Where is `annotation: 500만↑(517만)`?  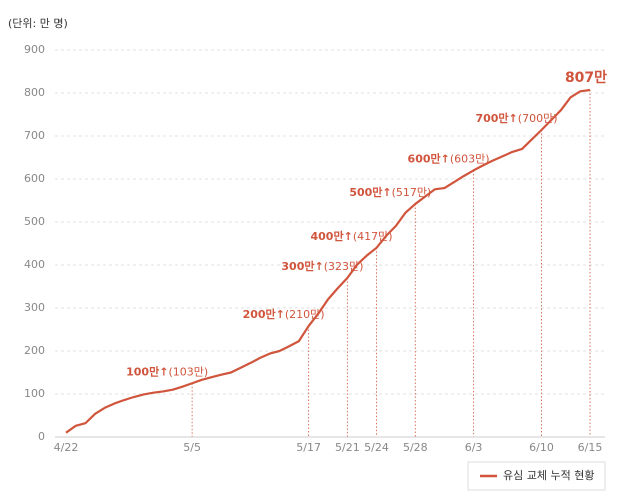
annotation: 500만↑(517만) is located at coordinates (390, 192).